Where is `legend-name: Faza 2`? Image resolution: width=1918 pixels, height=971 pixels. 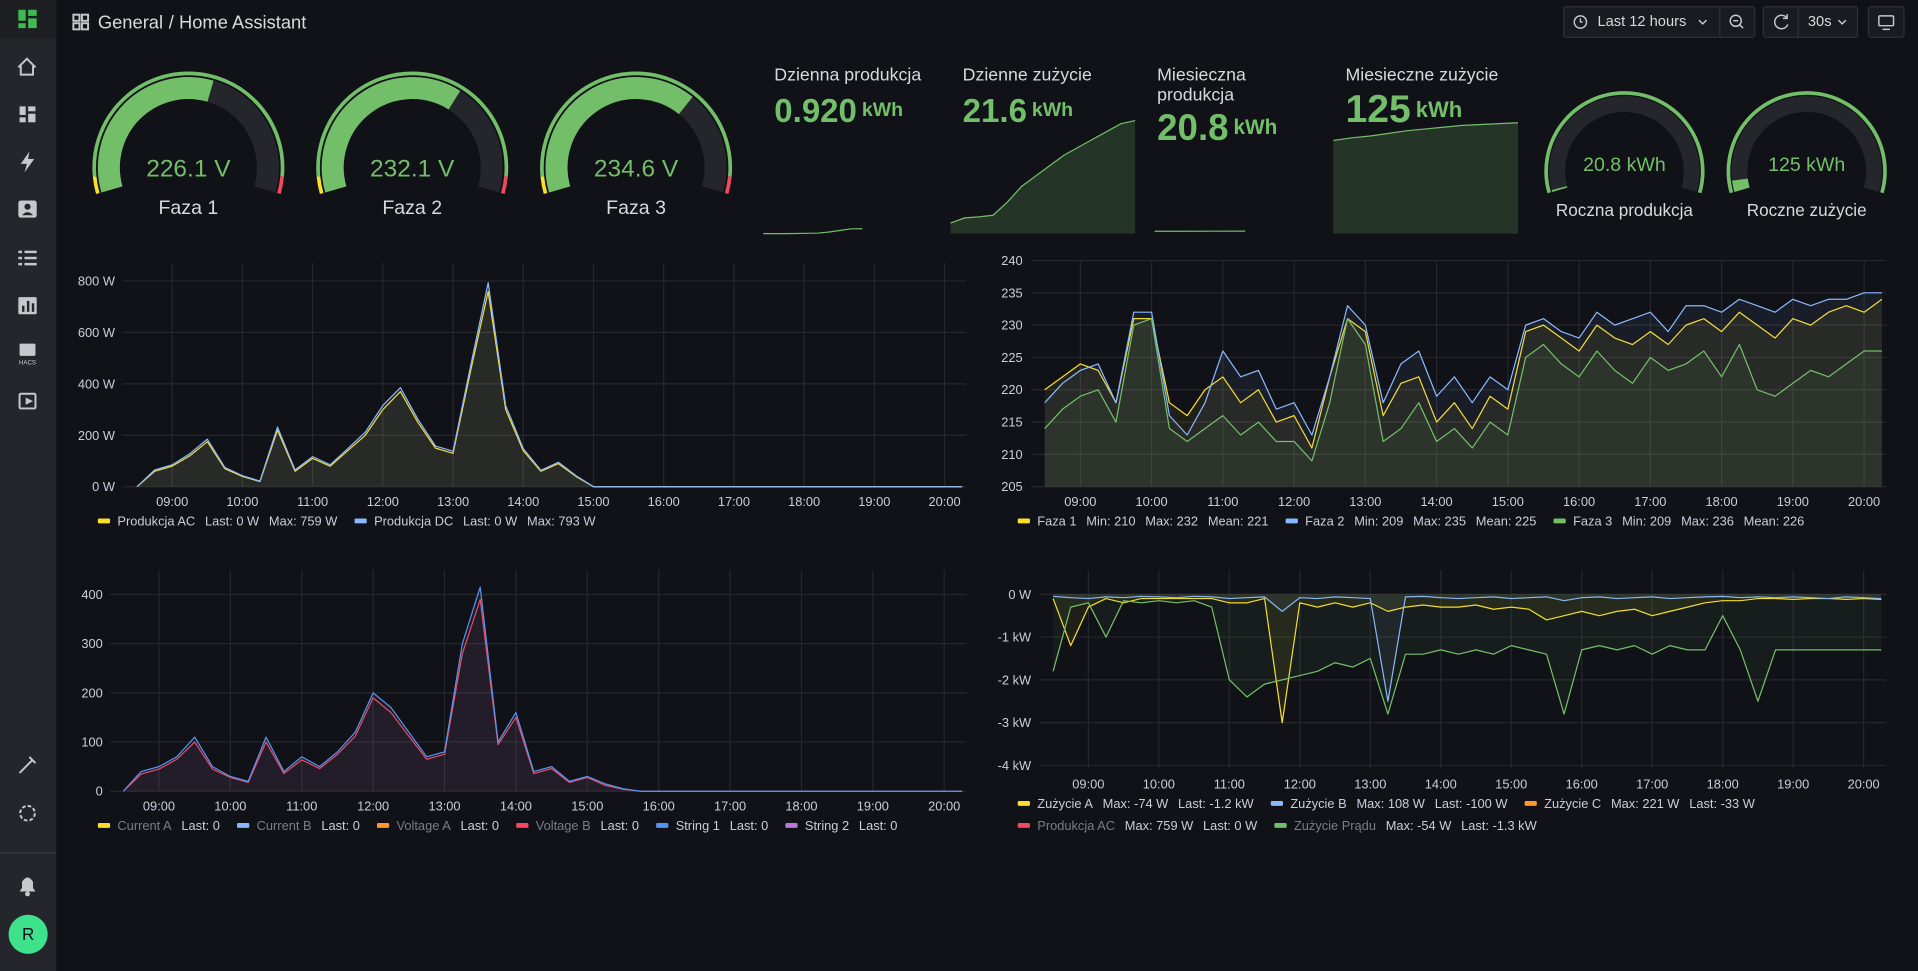
legend-name: Faza 2 is located at coordinates (1324, 520).